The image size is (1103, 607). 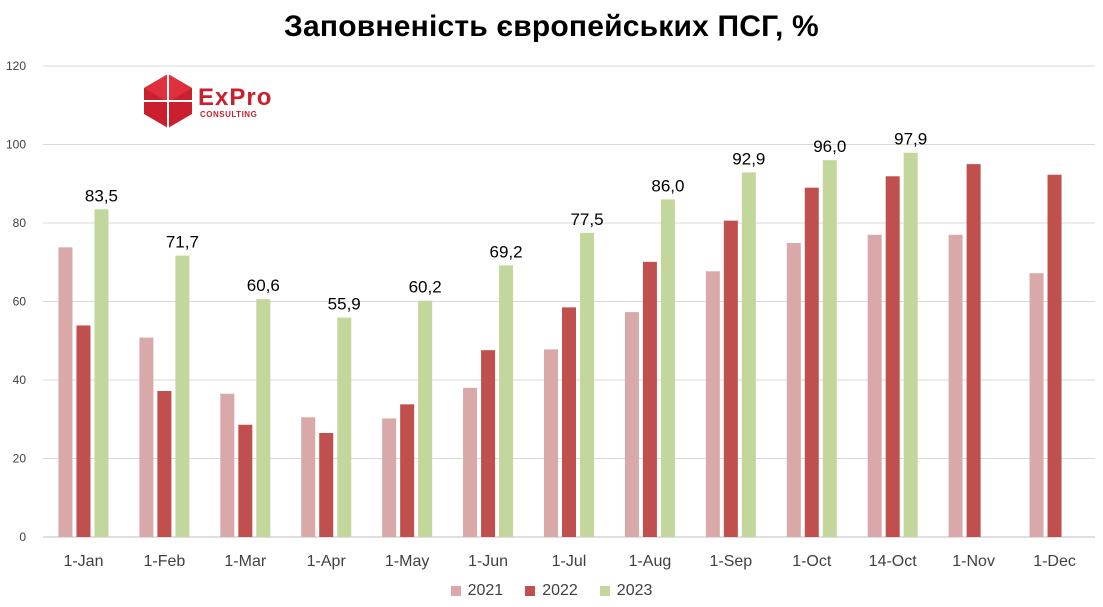 I want to click on expro-logo: ExPro CONSULTING, so click(x=220, y=101).